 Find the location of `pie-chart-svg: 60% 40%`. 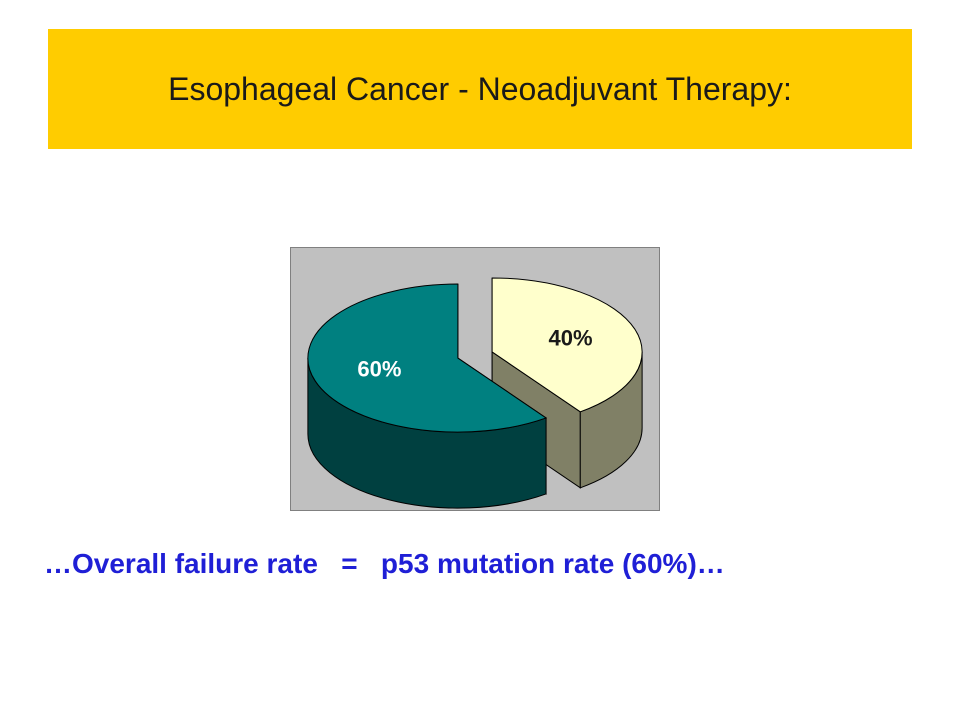

pie-chart-svg: 60% 40% is located at coordinates (475, 379).